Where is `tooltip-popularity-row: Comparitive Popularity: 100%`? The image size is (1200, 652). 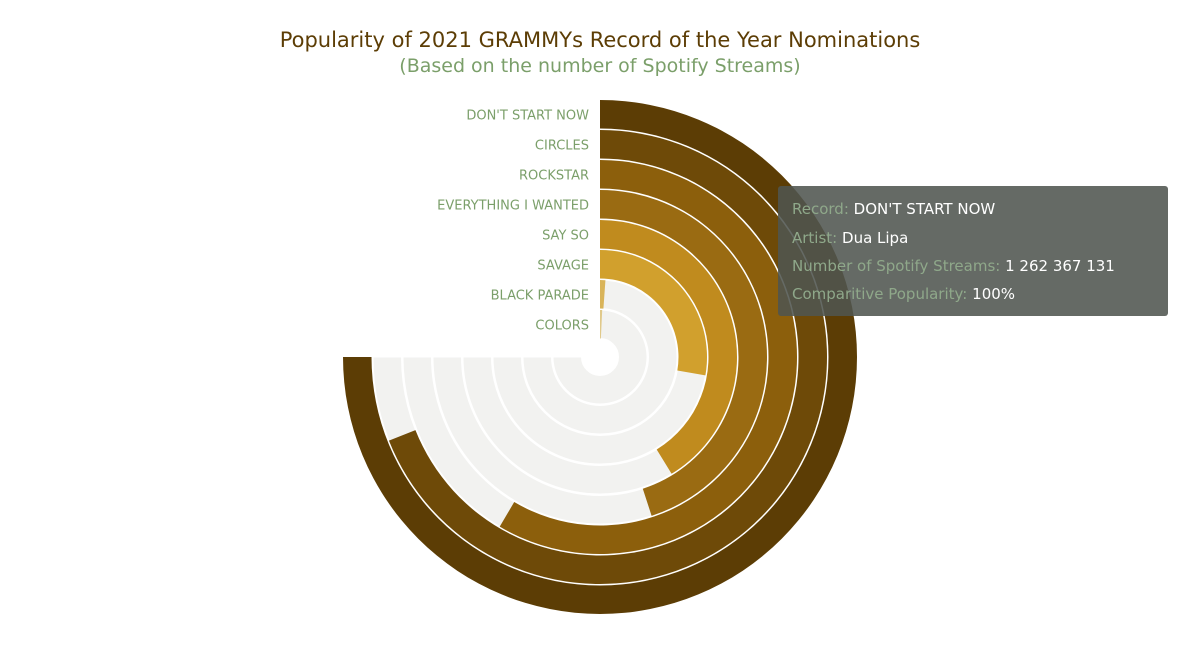
tooltip-popularity-row: Comparitive Popularity: 100% is located at coordinates (903, 294).